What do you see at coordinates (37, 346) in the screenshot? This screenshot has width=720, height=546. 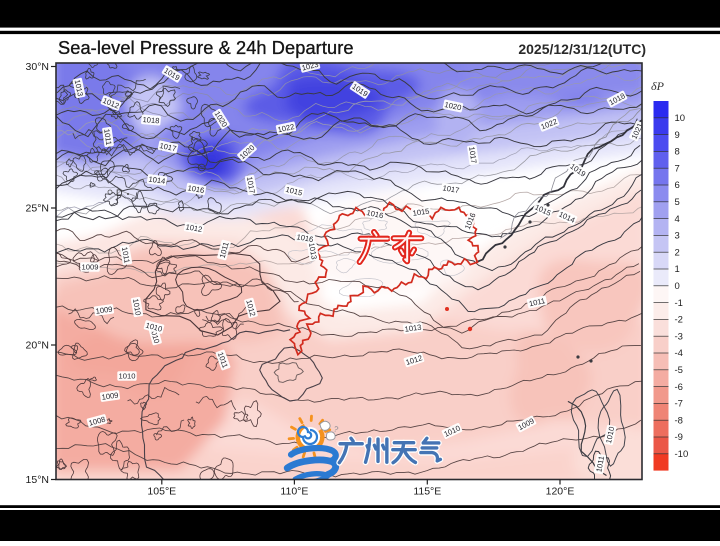 I see `svg-text: 20°N` at bounding box center [37, 346].